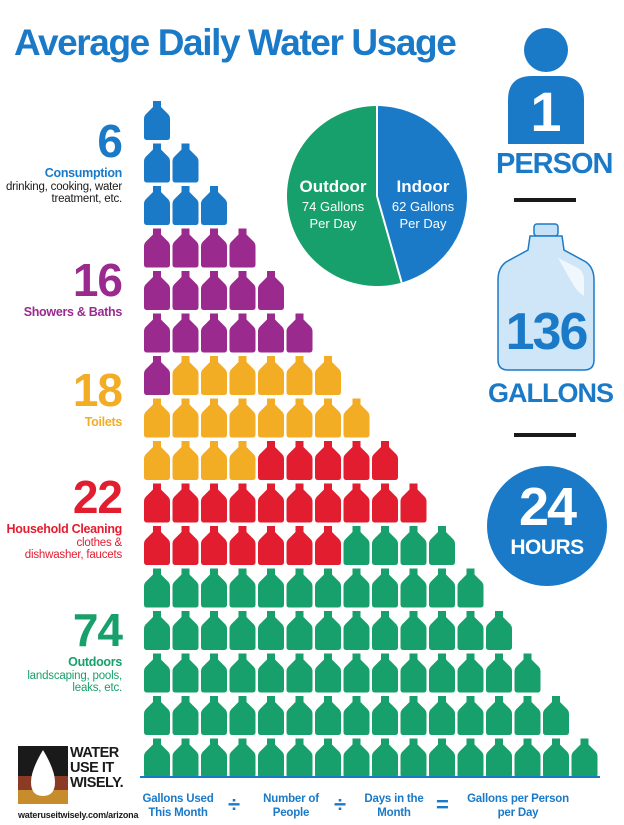 The image size is (624, 825). What do you see at coordinates (547, 507) in the screenshot?
I see `hours-number: 24` at bounding box center [547, 507].